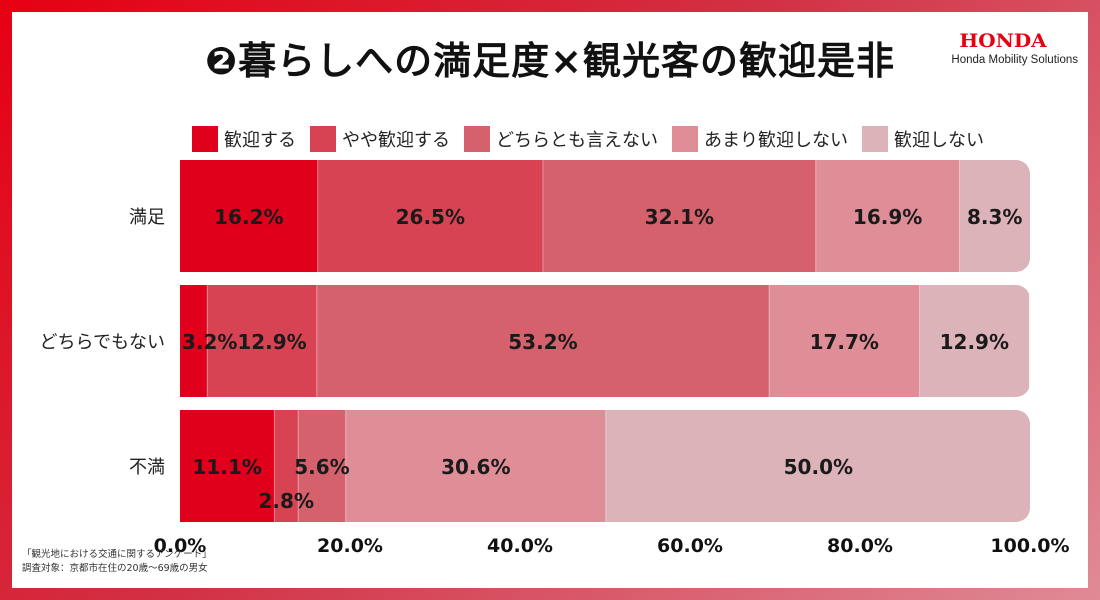 The height and width of the screenshot is (600, 1100). What do you see at coordinates (549, 61) in the screenshot?
I see `chart-title: ❷暮らしへの満足度×観光客の歓迎是非` at bounding box center [549, 61].